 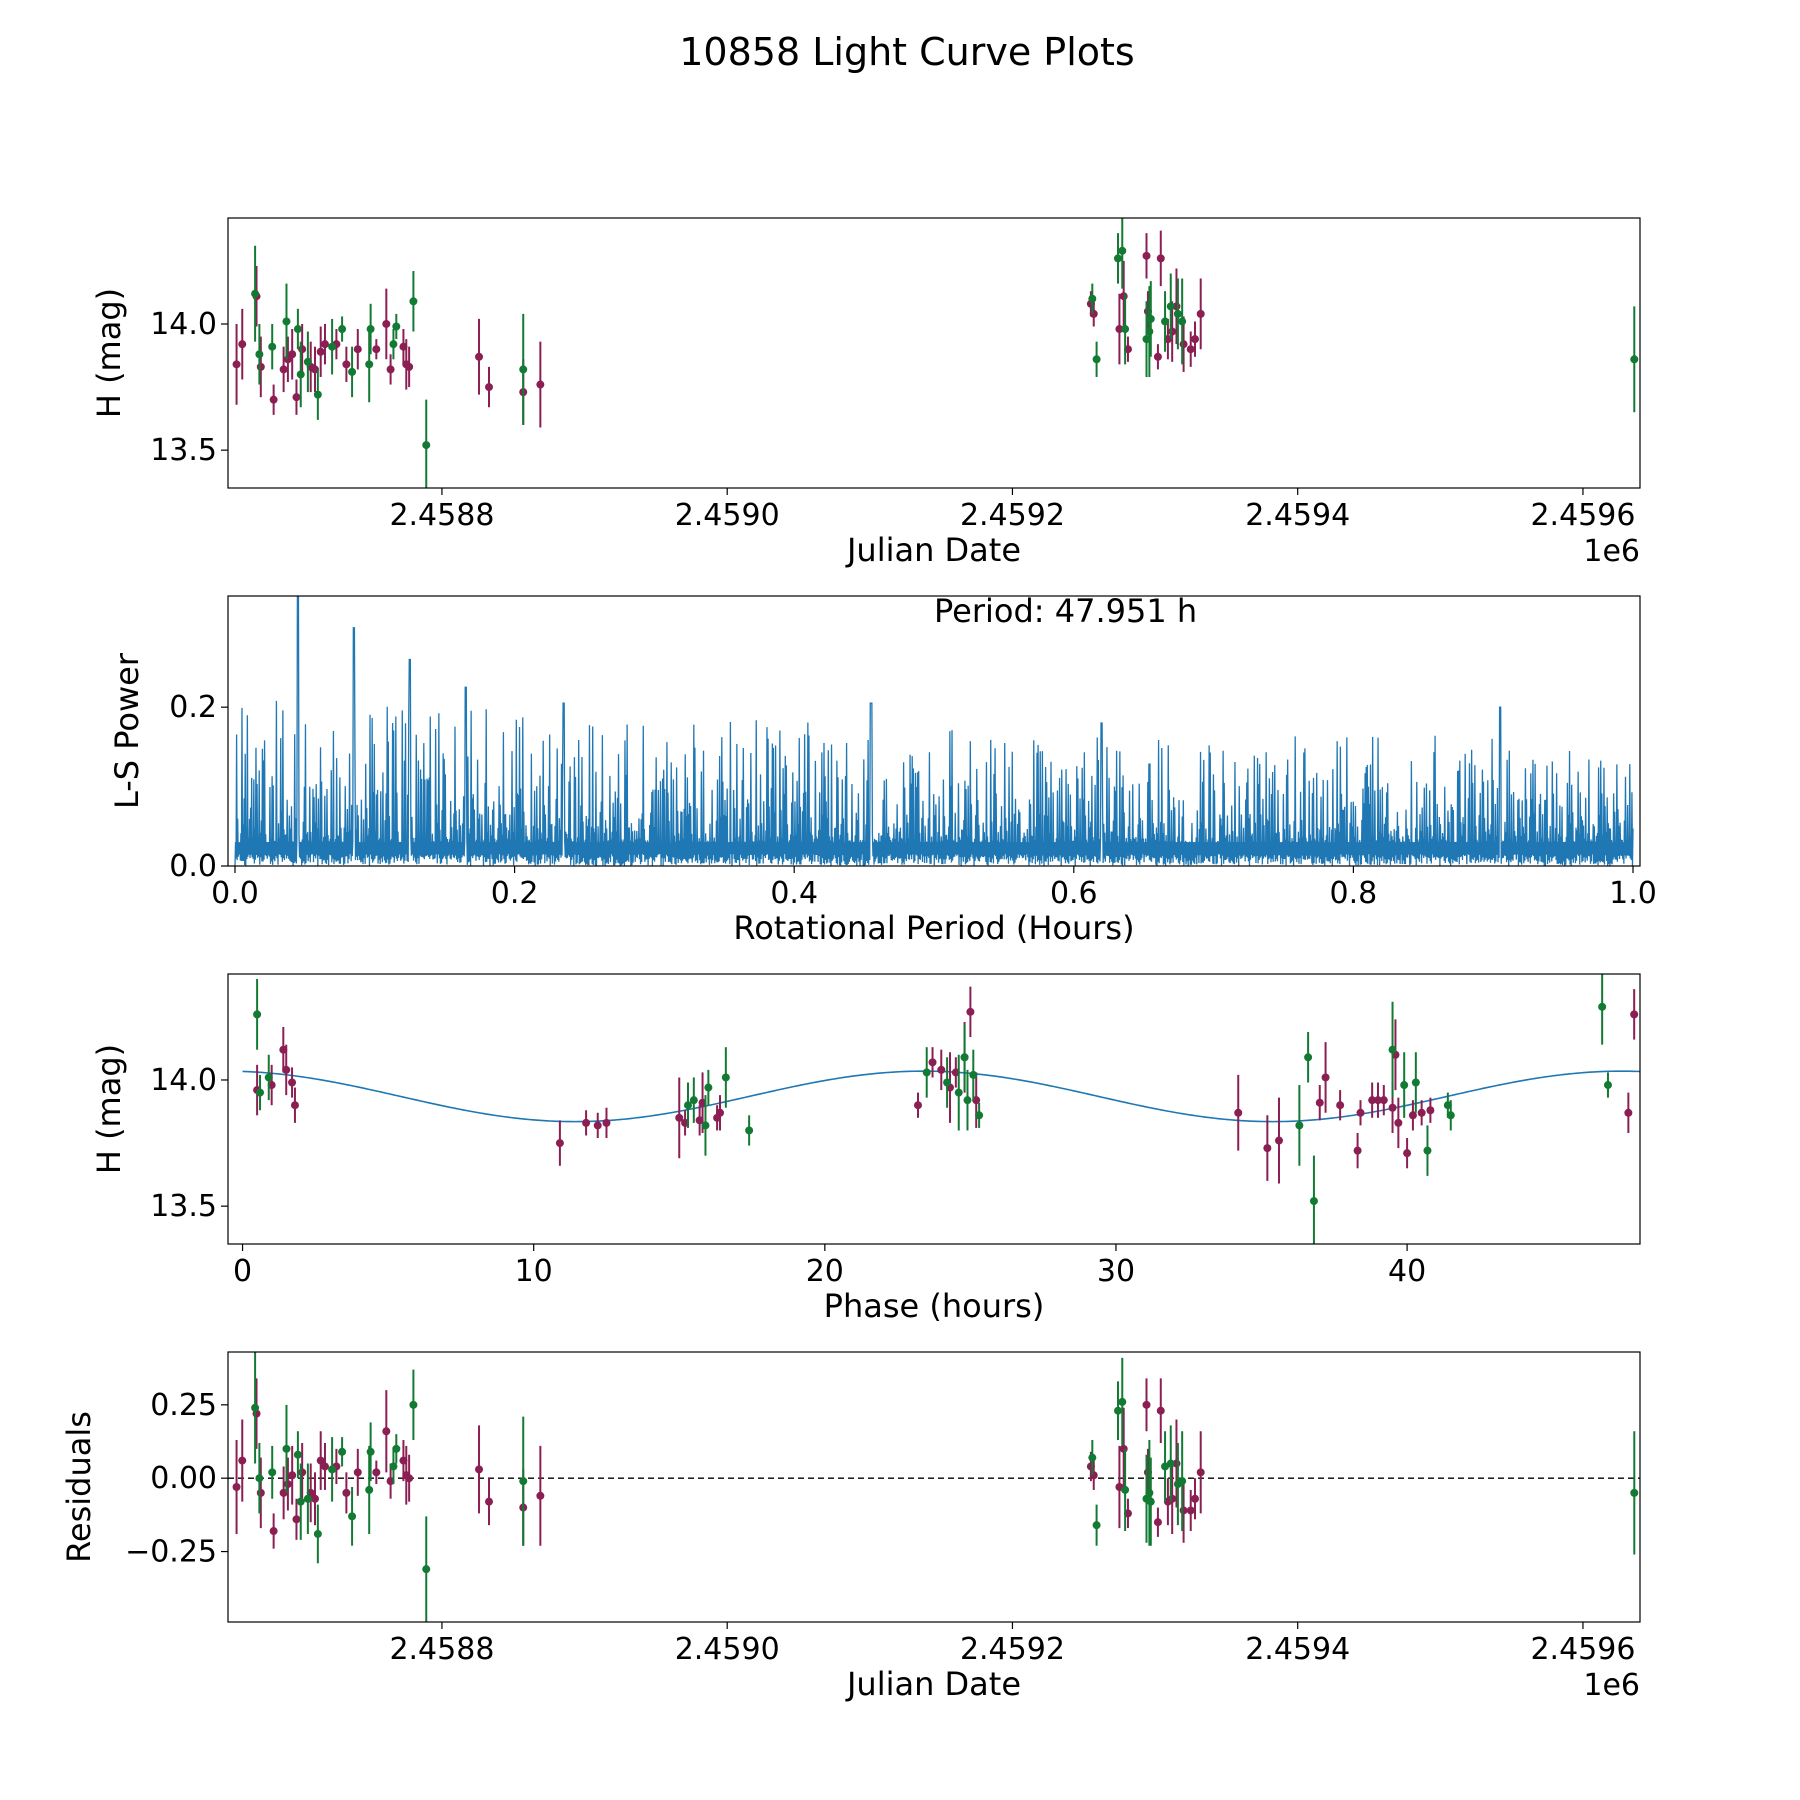 What do you see at coordinates (1116, 1271) in the screenshot?
I see `x-tick-label: 30` at bounding box center [1116, 1271].